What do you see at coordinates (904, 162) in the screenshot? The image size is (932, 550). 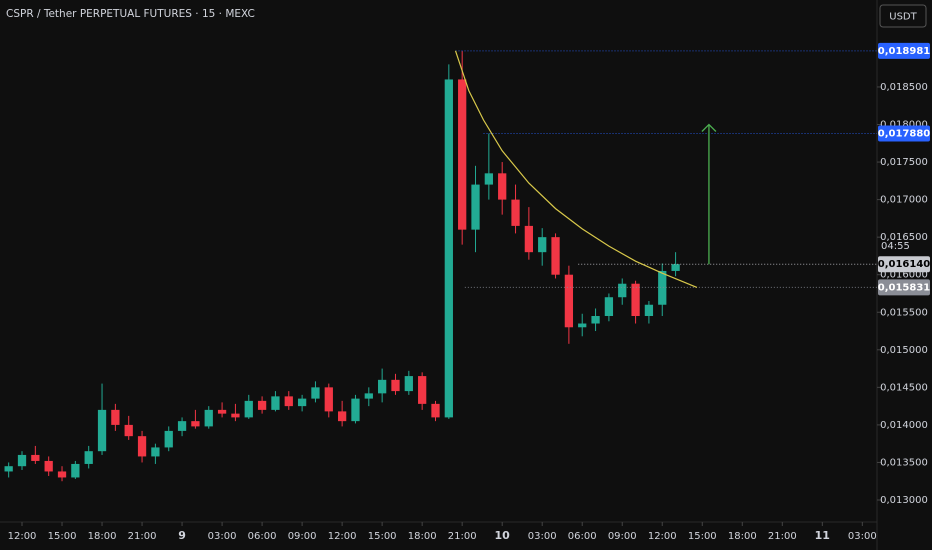 I see `y-tick-label: 0,017500` at bounding box center [904, 162].